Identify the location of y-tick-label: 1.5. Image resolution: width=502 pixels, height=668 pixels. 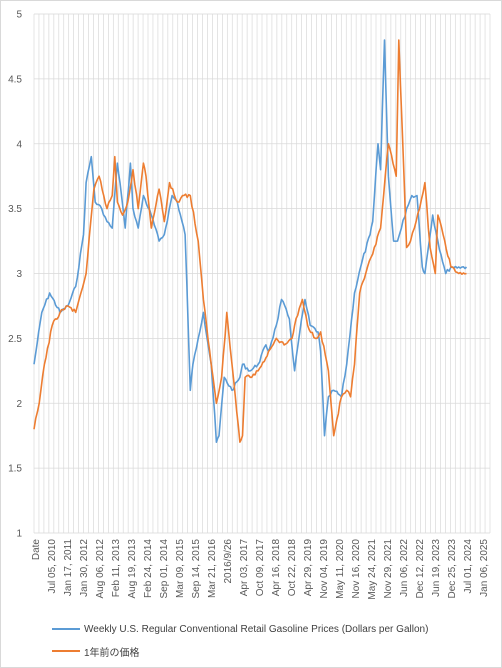
(15, 469).